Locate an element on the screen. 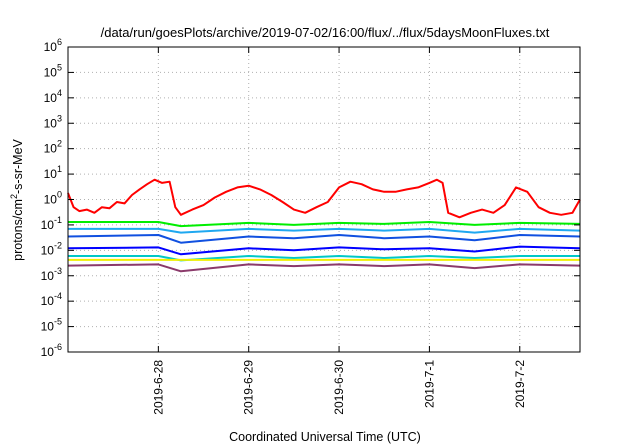 Image resolution: width=640 pixels, height=448 pixels. y-tick-label: 10⁴ is located at coordinates (53, 96).